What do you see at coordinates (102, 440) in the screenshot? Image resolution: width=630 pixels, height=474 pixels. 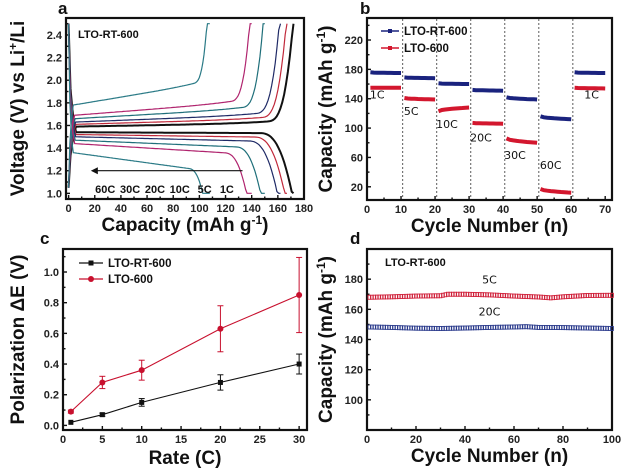 I see `x-tick-label: 5` at bounding box center [102, 440].